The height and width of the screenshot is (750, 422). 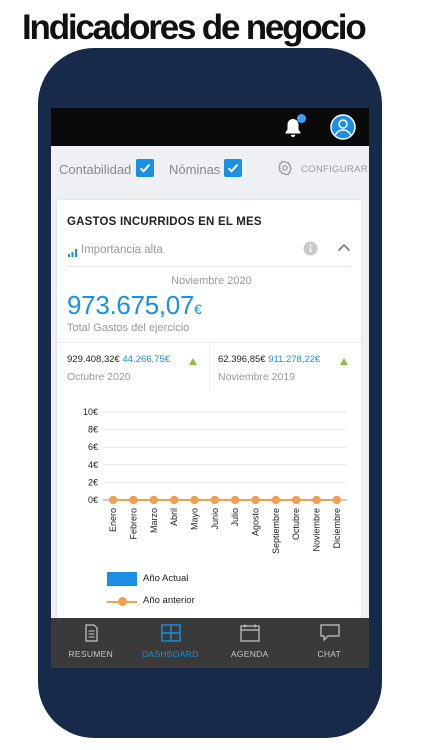 What do you see at coordinates (91, 654) in the screenshot?
I see `tab-label: RESUMEN` at bounding box center [91, 654].